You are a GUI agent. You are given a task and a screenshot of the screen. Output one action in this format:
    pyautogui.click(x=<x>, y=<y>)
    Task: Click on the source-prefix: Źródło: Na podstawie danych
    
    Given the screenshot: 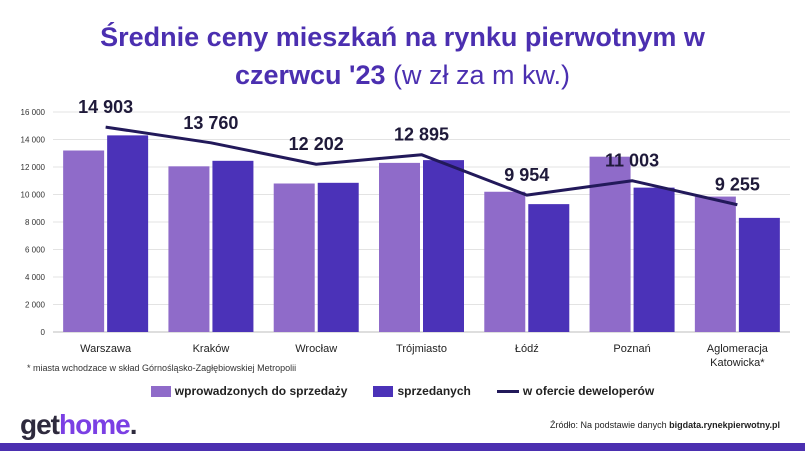 What is the action you would take?
    pyautogui.click(x=608, y=425)
    